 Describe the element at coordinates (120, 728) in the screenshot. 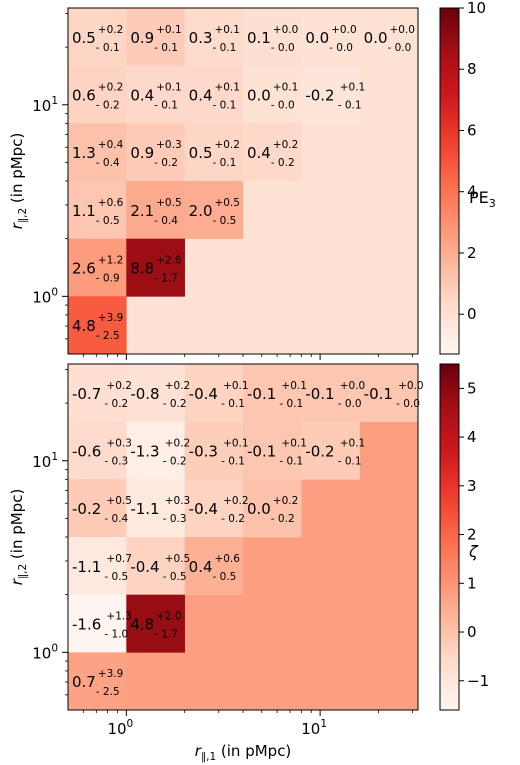

I see `x-tick-label: 100` at that location.